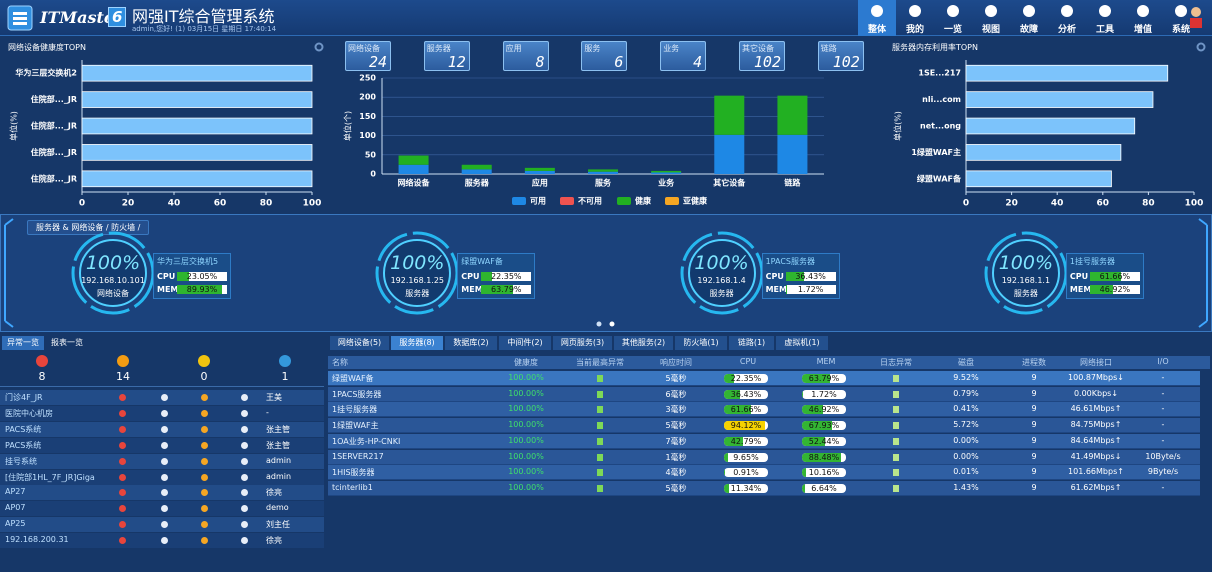 The width and height of the screenshot is (1212, 572). Describe the element at coordinates (746, 394) in the screenshot. I see `usage-value: 36.43%` at that location.